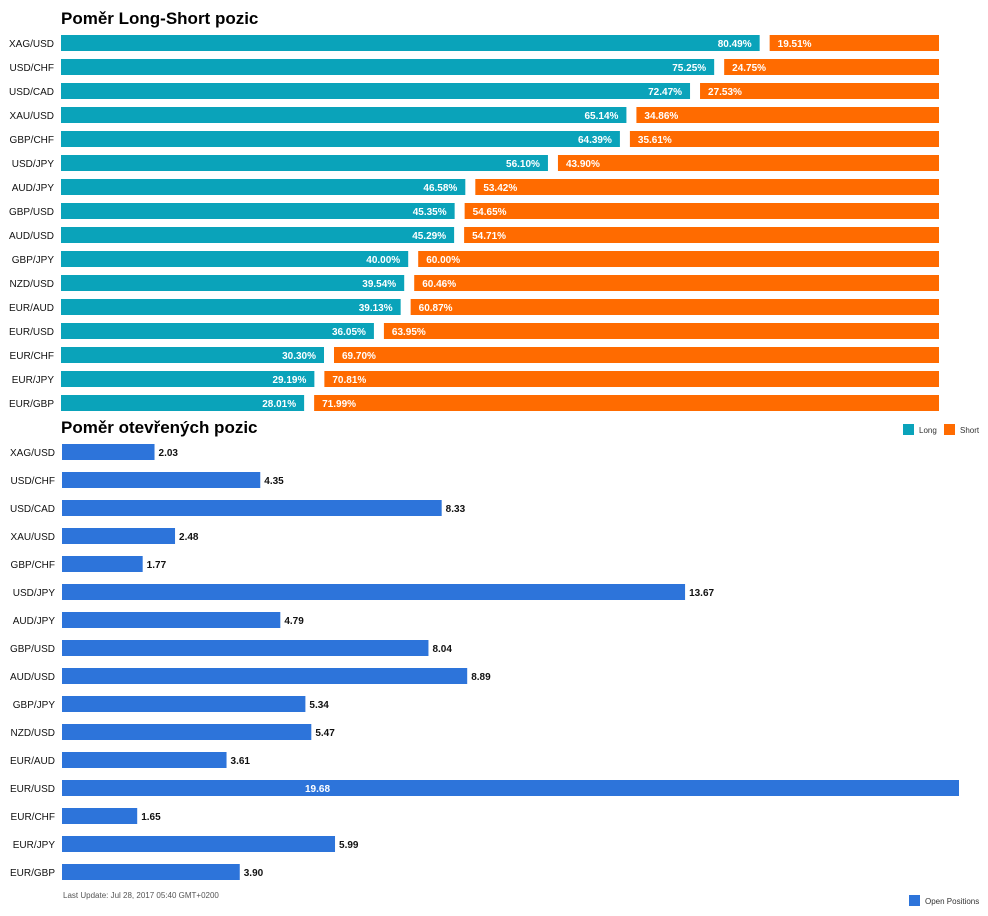  What do you see at coordinates (339, 404) in the screenshot?
I see `short-value-label: 71.99%` at bounding box center [339, 404].